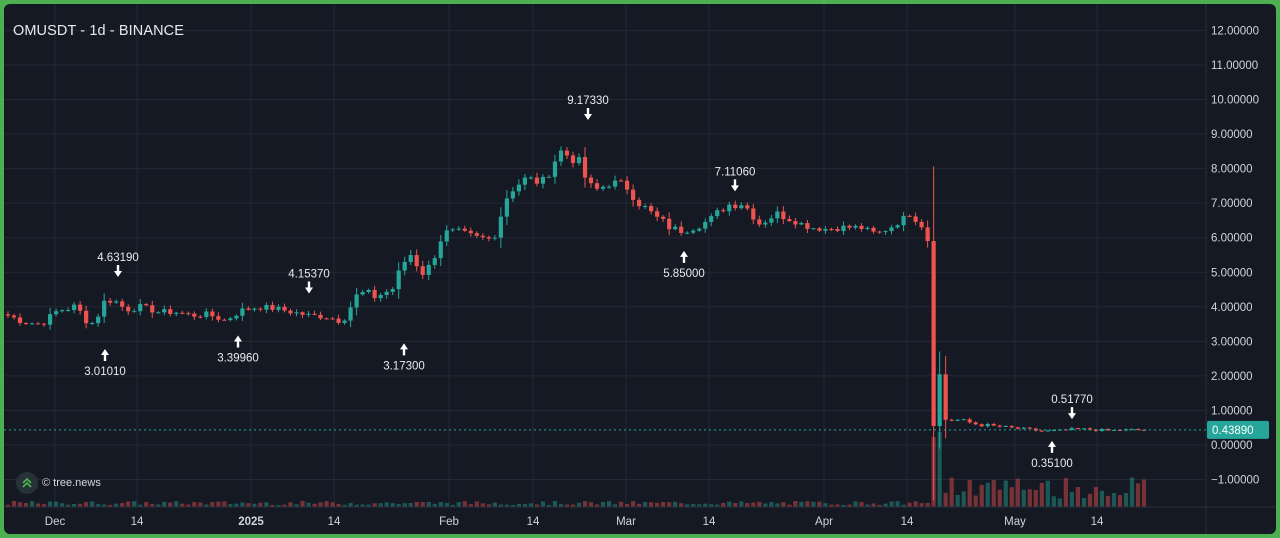  What do you see at coordinates (1232, 135) in the screenshot?
I see `y-tick-label: 9.00000` at bounding box center [1232, 135].